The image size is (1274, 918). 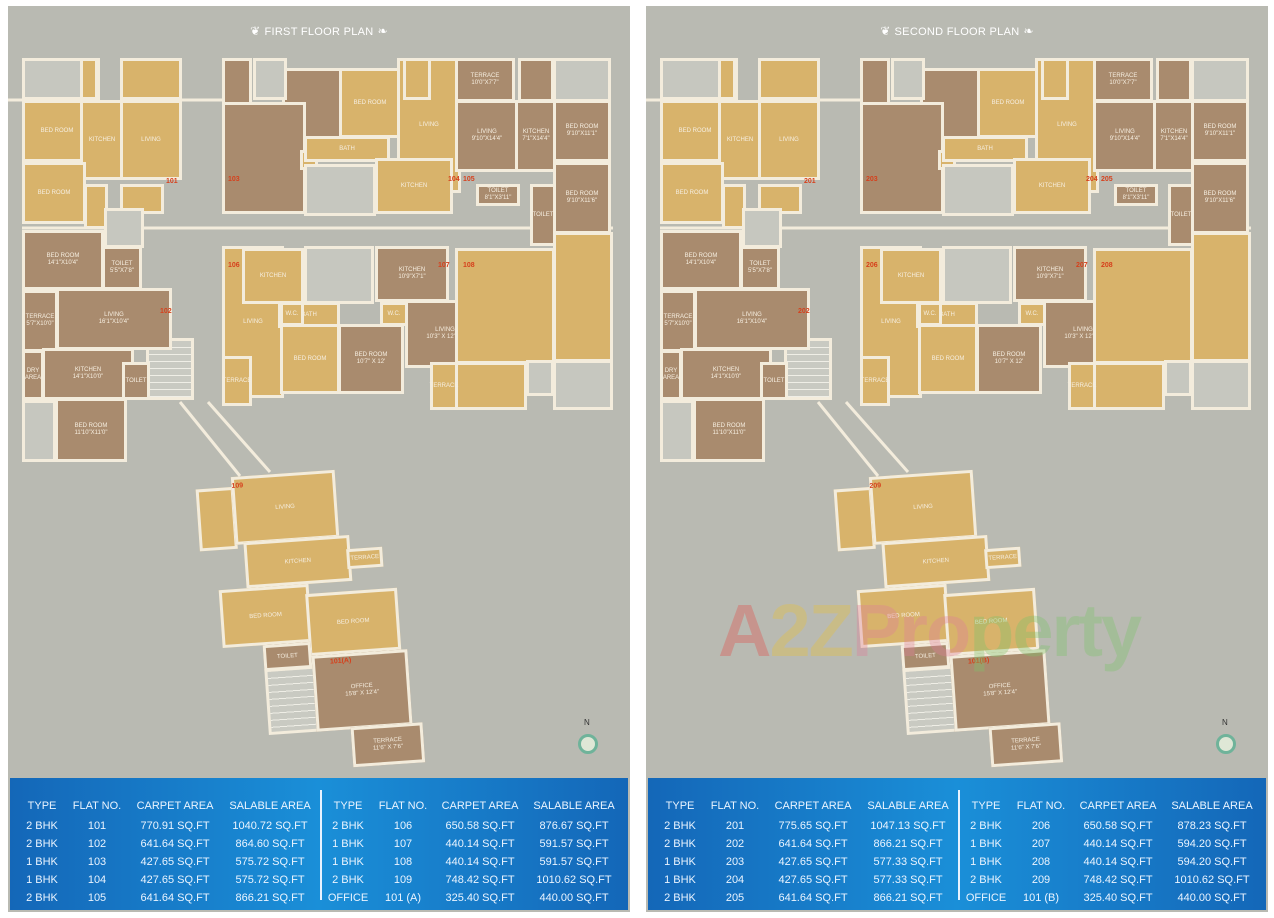 I want to click on watermark-logo: A2ZProperty, so click(x=930, y=630).